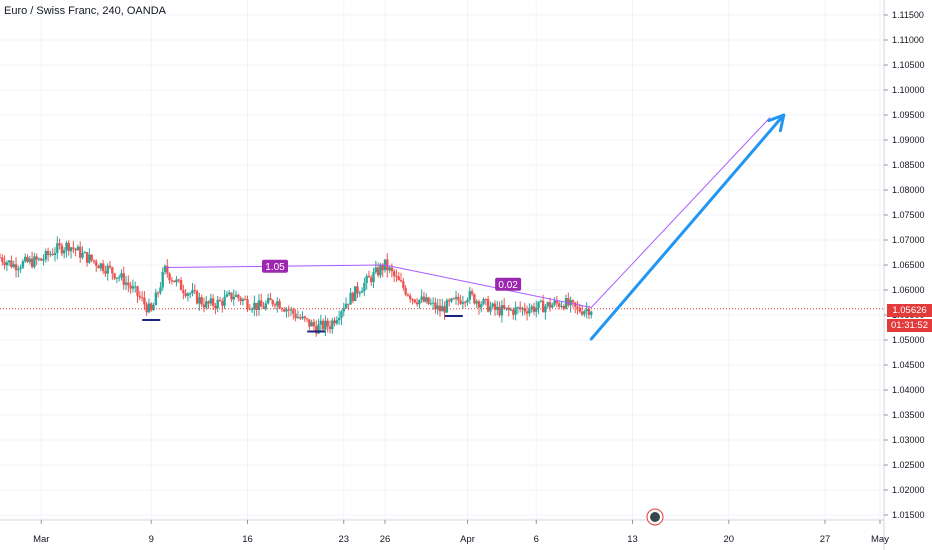 The height and width of the screenshot is (550, 932). What do you see at coordinates (275, 266) in the screenshot?
I see `pattern-label-1-bg` at bounding box center [275, 266].